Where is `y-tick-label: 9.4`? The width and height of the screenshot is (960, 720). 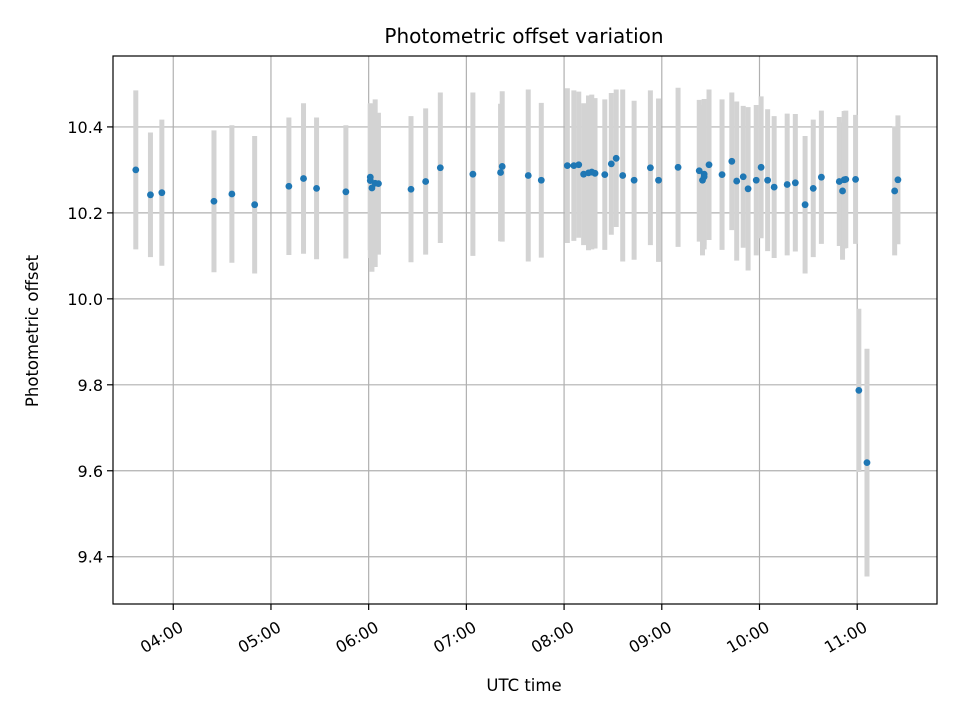
y-tick-label: 9.4 is located at coordinates (90, 557).